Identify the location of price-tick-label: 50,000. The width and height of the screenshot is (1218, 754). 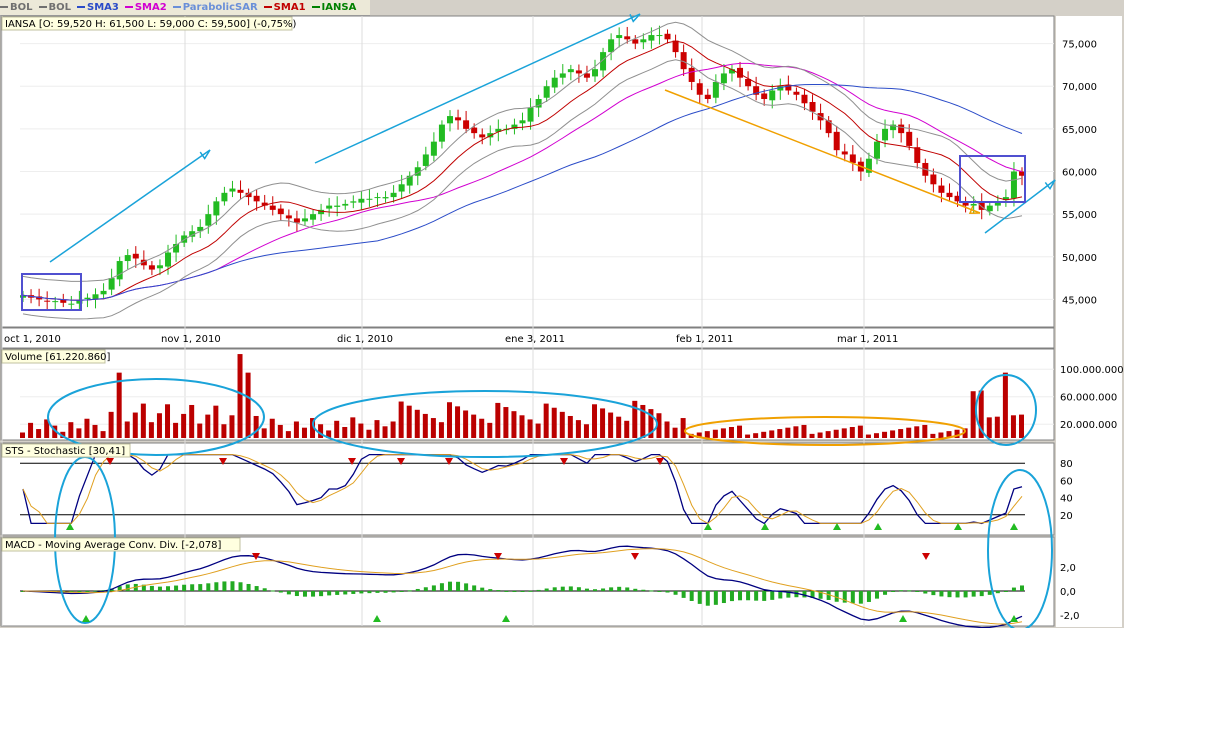
(1079, 258).